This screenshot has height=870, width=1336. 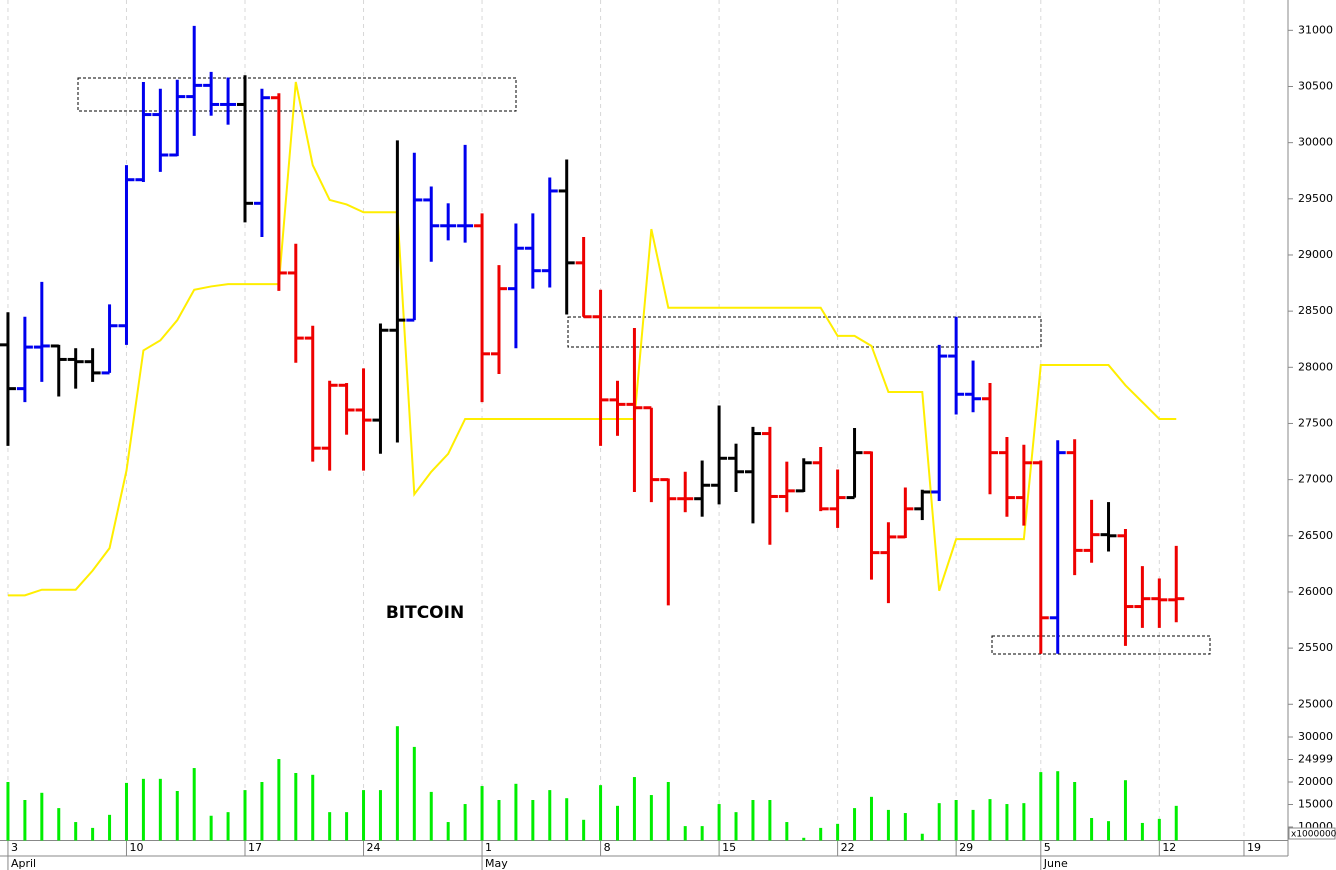 What do you see at coordinates (1312, 833) in the screenshot?
I see `unit-box` at bounding box center [1312, 833].